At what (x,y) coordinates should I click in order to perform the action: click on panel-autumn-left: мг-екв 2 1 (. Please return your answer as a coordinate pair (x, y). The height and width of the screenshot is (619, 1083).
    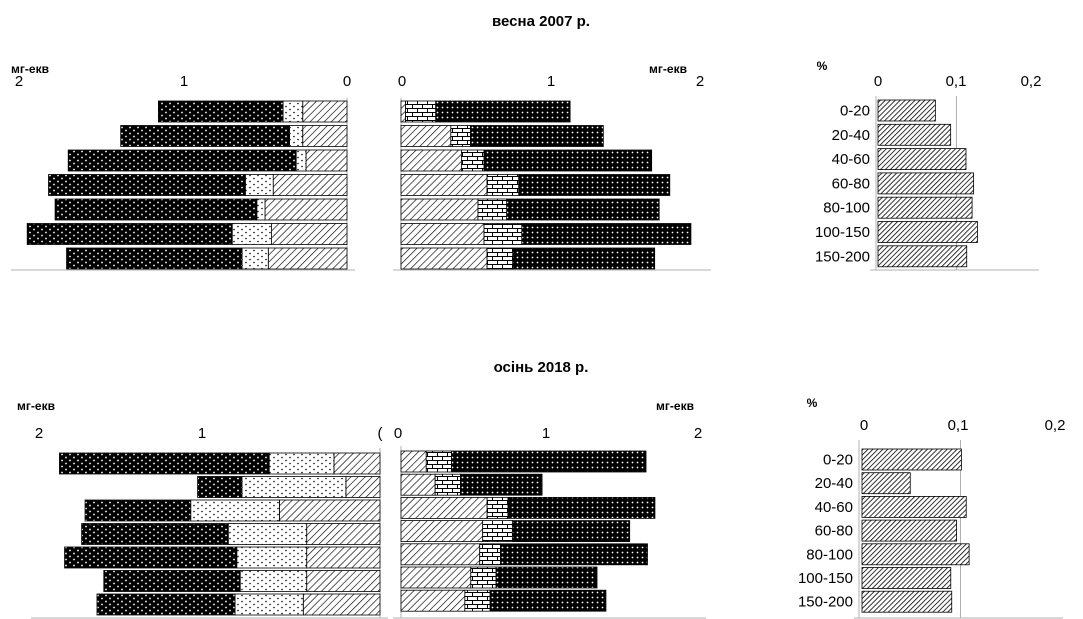
    Looking at the image, I should click on (202, 509).